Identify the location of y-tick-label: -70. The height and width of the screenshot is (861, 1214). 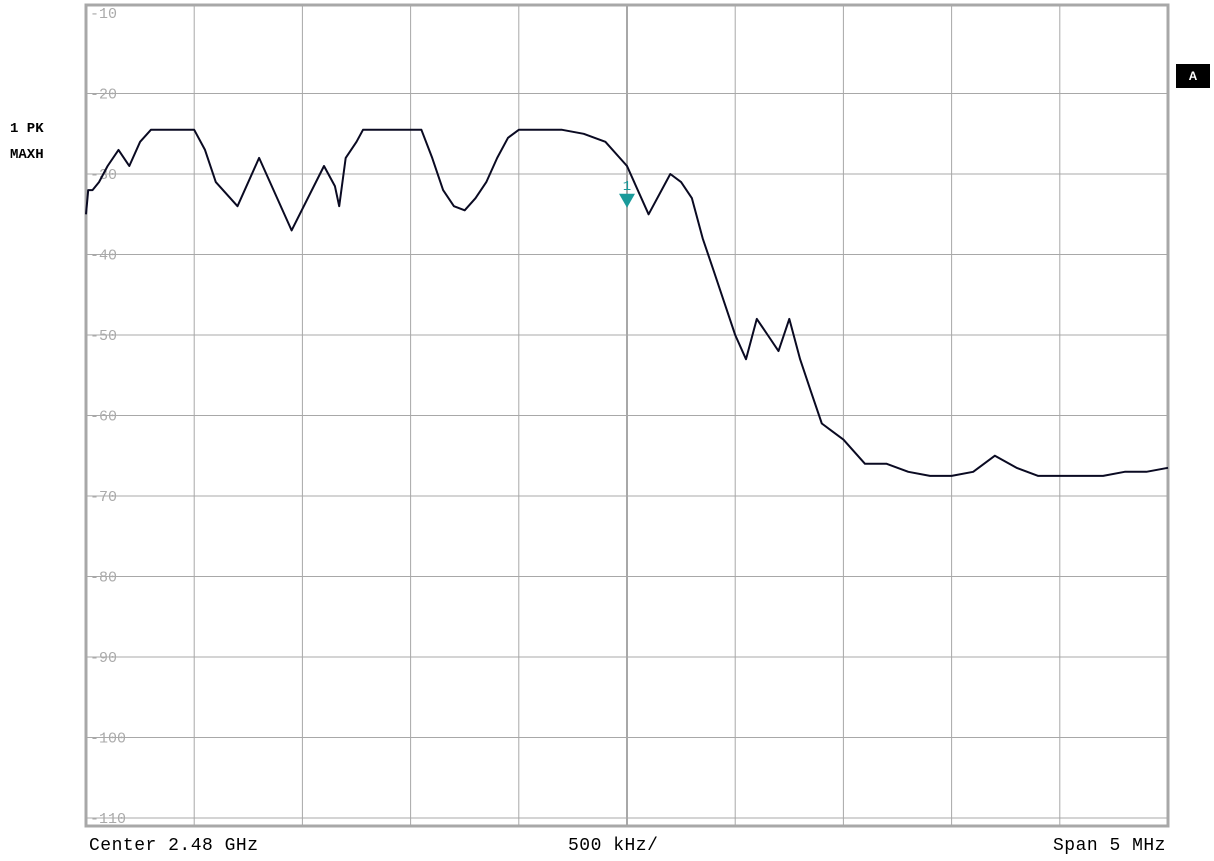
(103, 497).